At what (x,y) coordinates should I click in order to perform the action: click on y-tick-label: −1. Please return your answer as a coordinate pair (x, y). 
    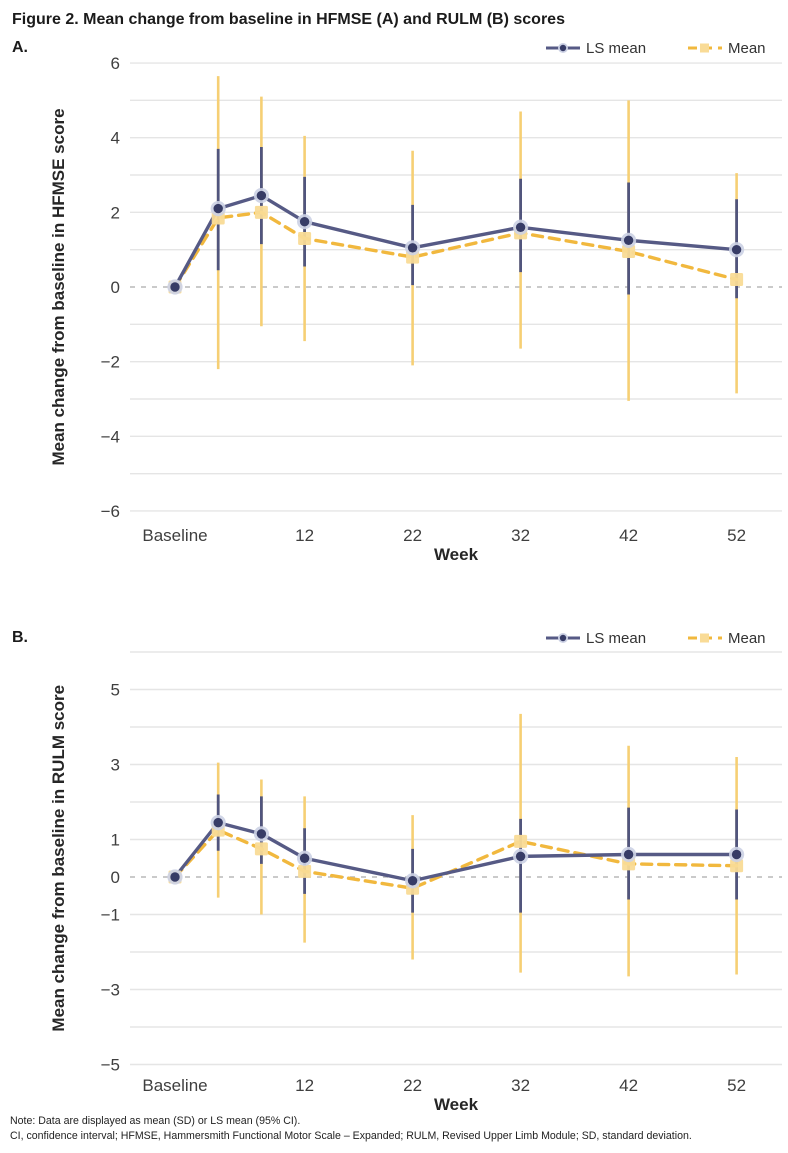
    Looking at the image, I should click on (110, 915).